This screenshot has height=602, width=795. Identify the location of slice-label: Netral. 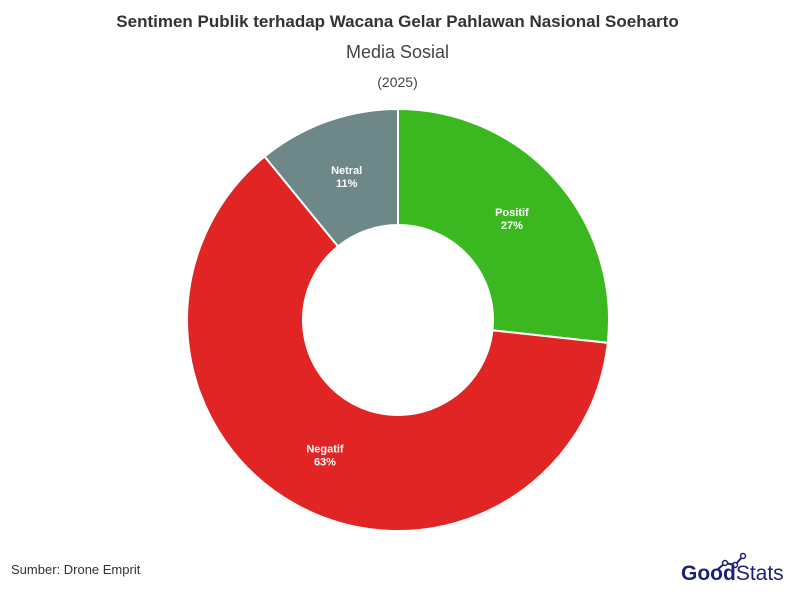
(346, 171).